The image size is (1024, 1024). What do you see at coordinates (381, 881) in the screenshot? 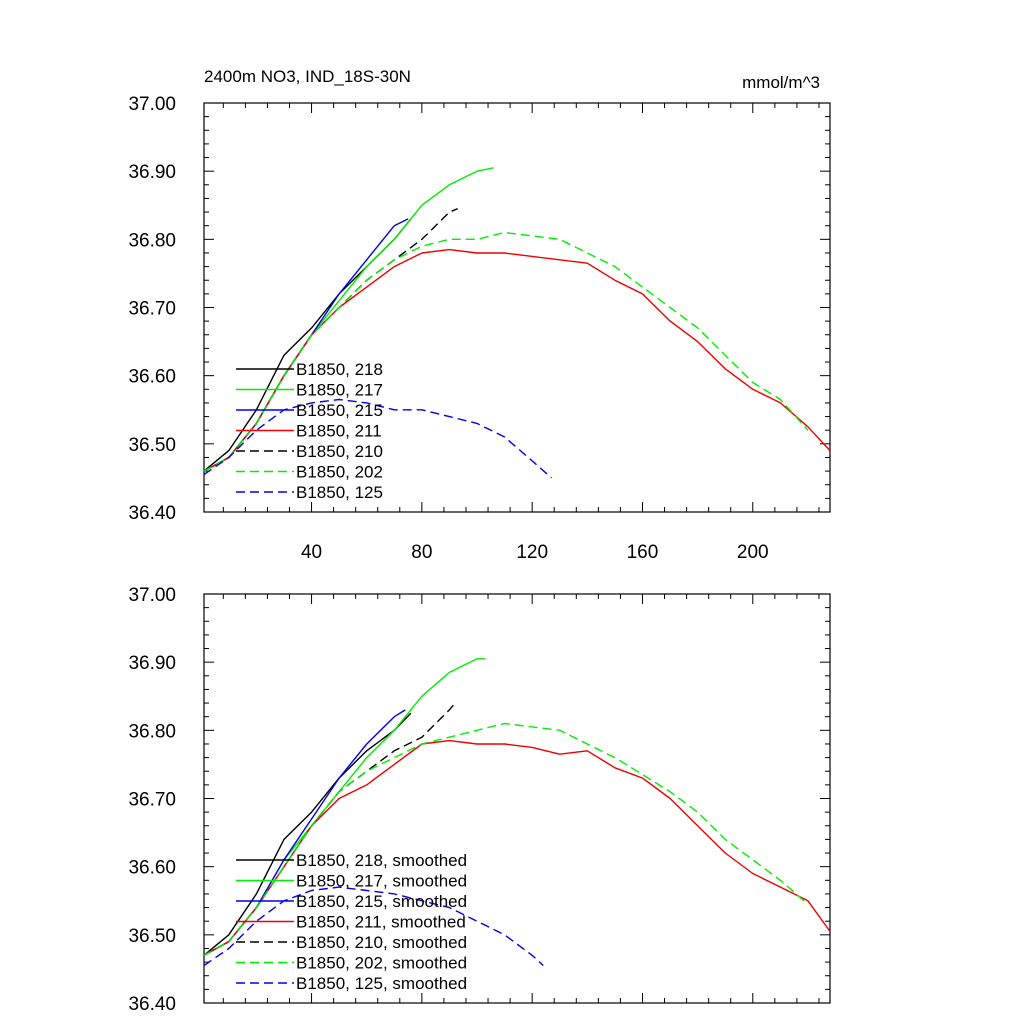
I see `legend-label: B1850, 217, smoothed` at bounding box center [381, 881].